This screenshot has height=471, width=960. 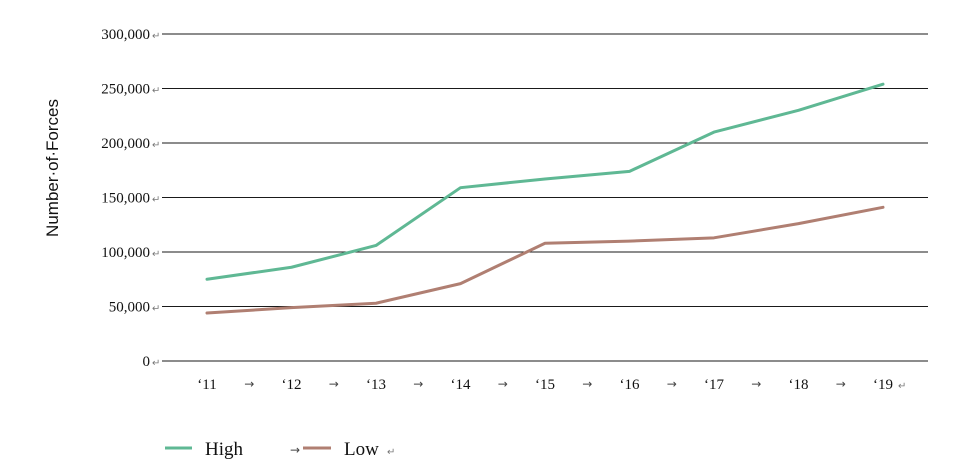 I want to click on x-tick-labels: ‘11 → ‘12 → ‘13 → ‘14 → ‘15 → ‘16 → ‘17 → ‘18 → ‘19 ↵, so click(x=551, y=385).